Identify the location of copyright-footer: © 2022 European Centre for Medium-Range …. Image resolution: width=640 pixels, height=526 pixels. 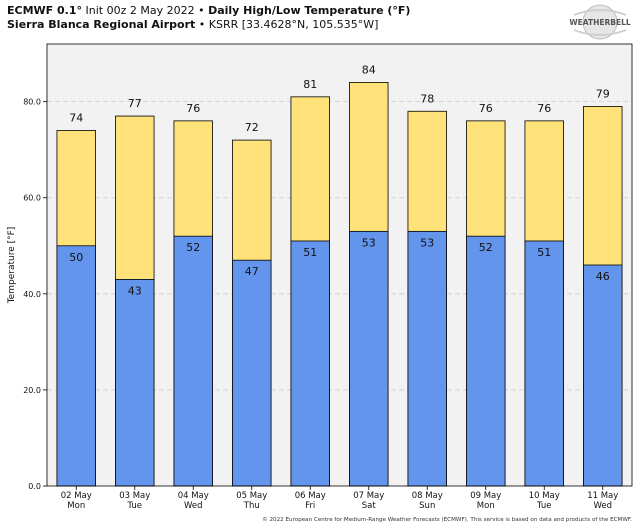
(447, 520).